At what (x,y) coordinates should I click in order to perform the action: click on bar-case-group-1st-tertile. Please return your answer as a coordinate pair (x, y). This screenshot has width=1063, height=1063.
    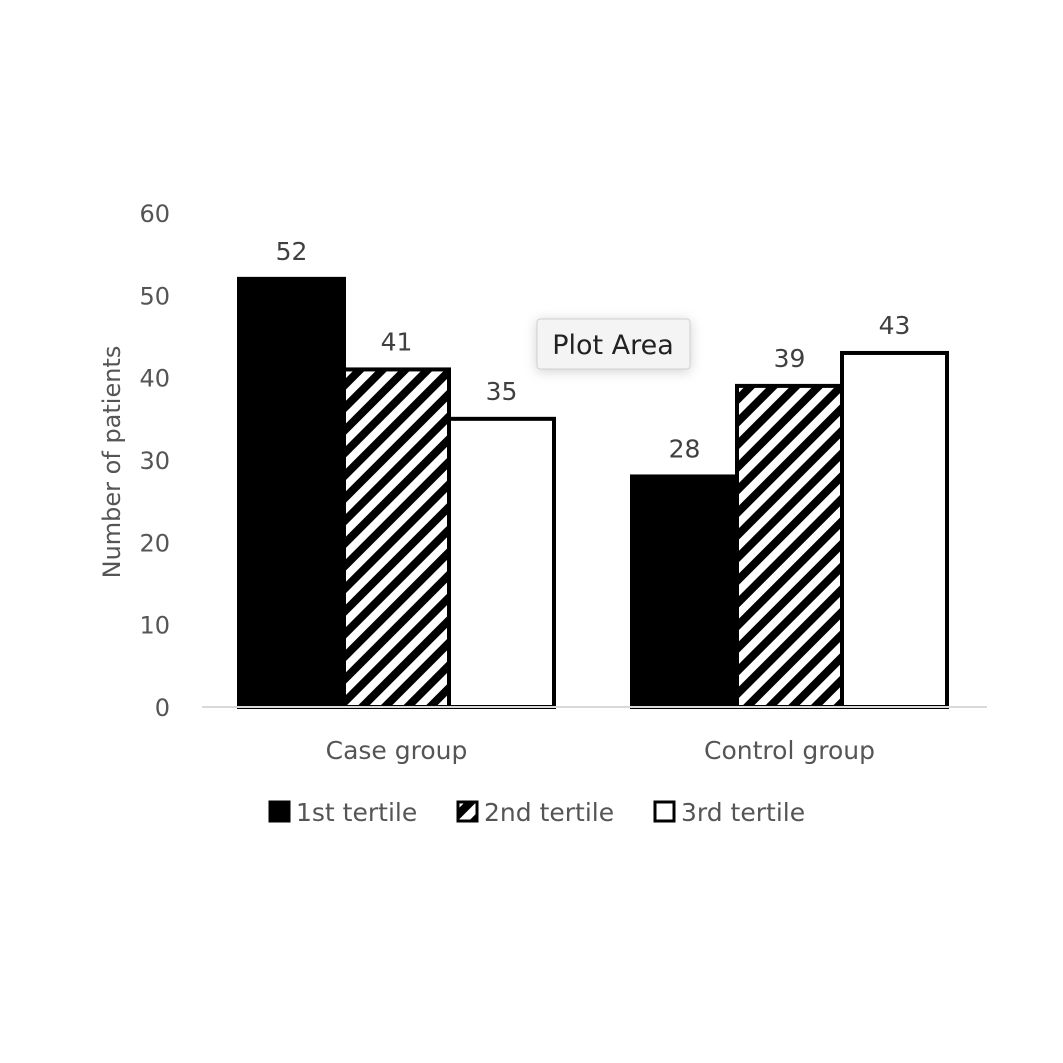
    Looking at the image, I should click on (291, 492).